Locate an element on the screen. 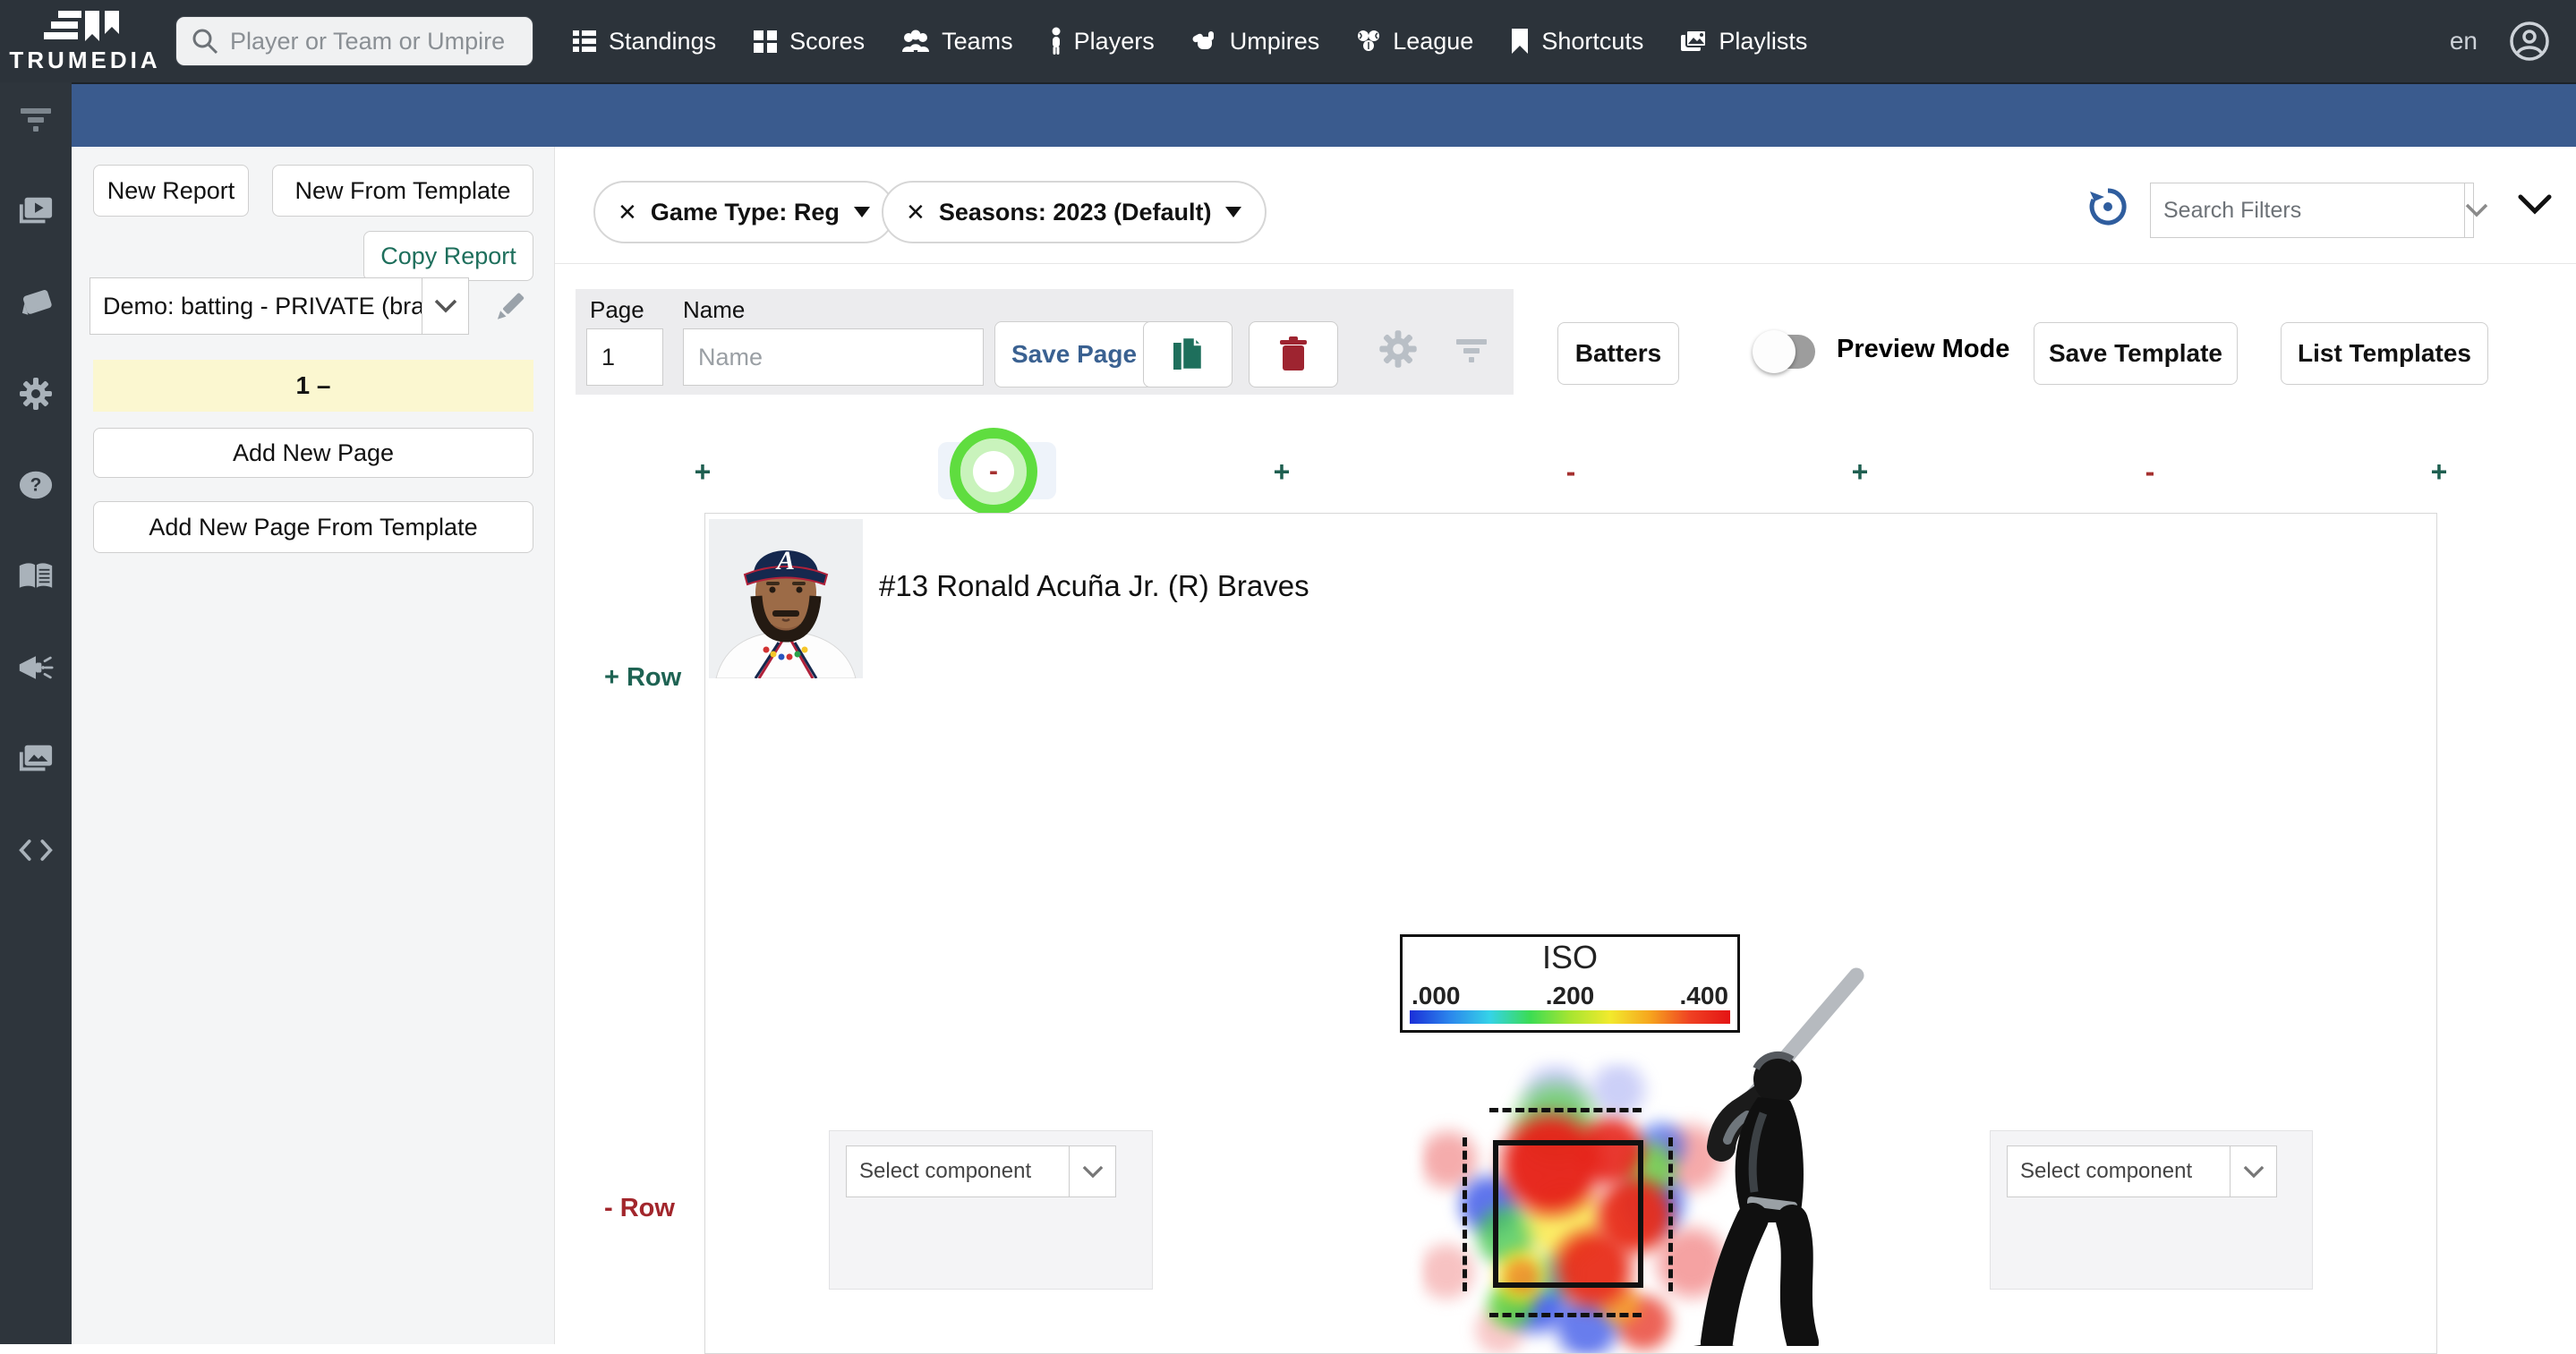  click-indicator-ring is located at coordinates (993, 472).